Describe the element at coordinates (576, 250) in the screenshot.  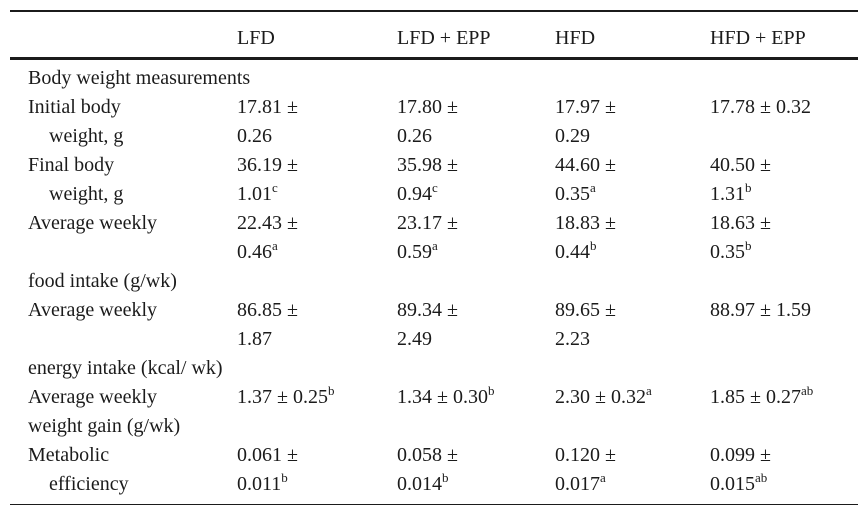
I see `cell-line: 0.44b` at that location.